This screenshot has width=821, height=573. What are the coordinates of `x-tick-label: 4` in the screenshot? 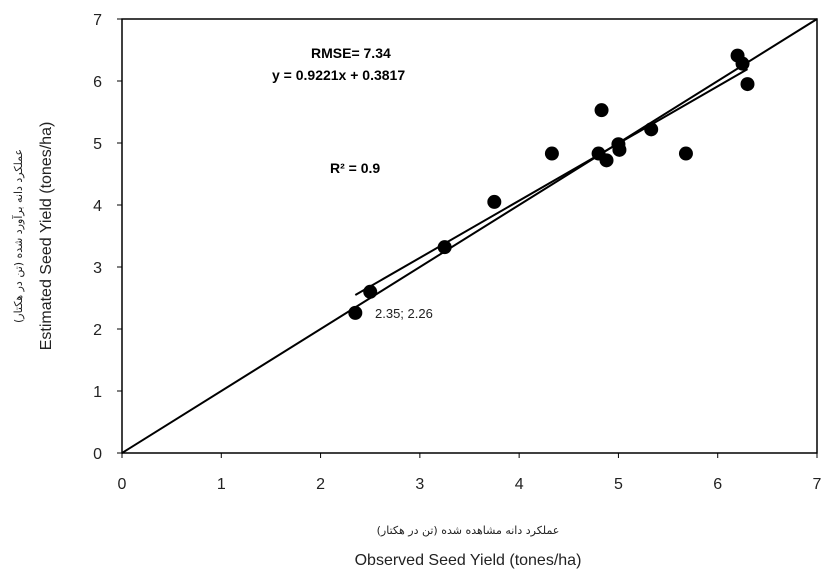 It's located at (519, 484).